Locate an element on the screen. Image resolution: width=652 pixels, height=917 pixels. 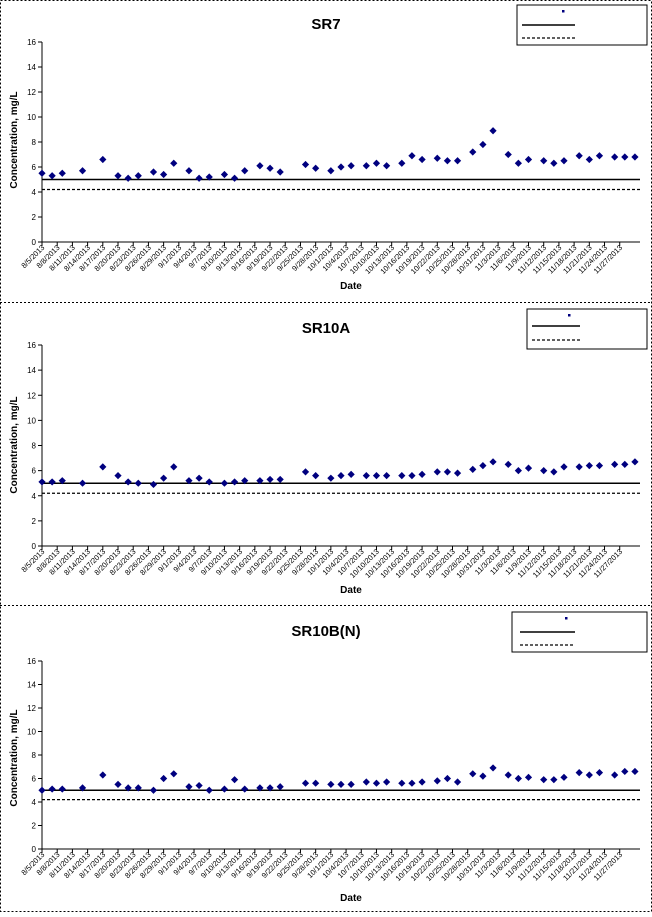
y-tick-label: 6 is located at coordinates (34, 471).